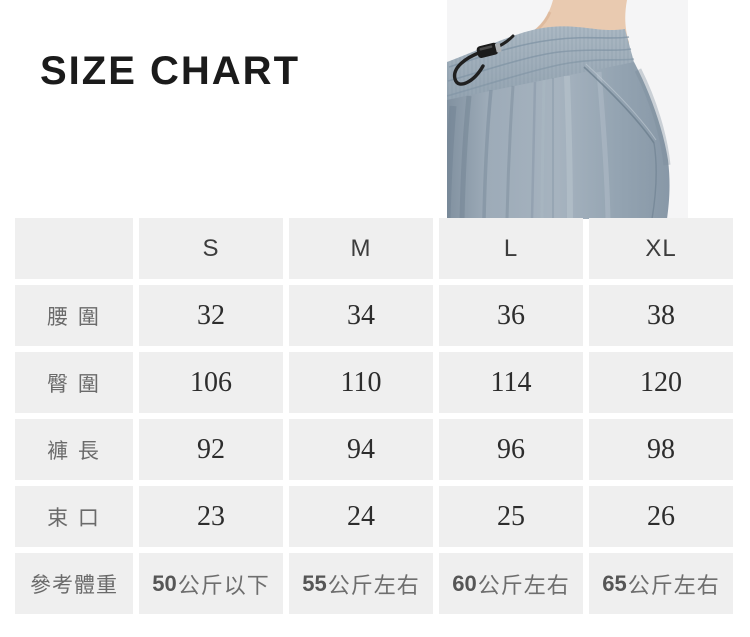  Describe the element at coordinates (223, 585) in the screenshot. I see `weight-s-unit: 公斤以下` at that location.